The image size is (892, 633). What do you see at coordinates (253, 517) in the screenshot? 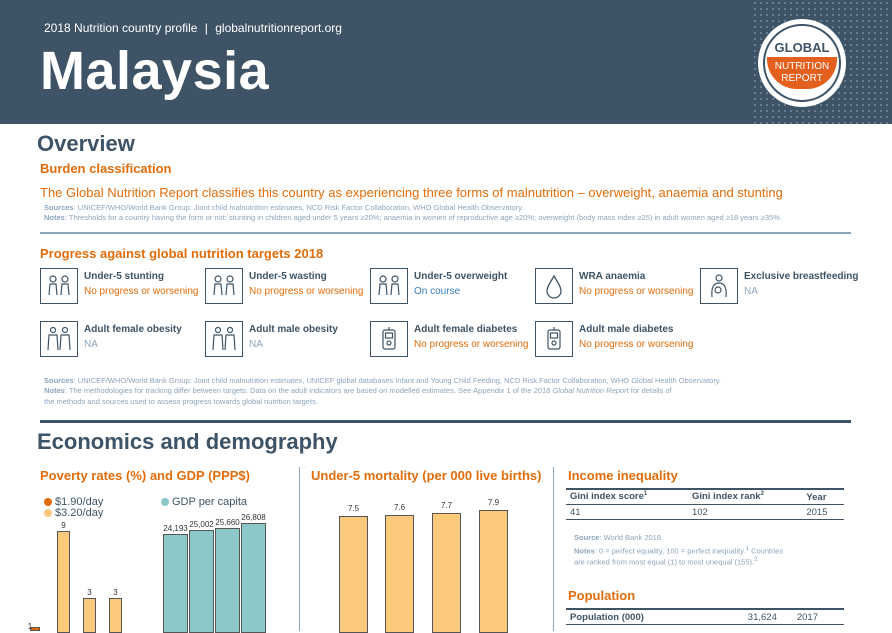
I see `gdp-value-label: 26,808` at bounding box center [253, 517].